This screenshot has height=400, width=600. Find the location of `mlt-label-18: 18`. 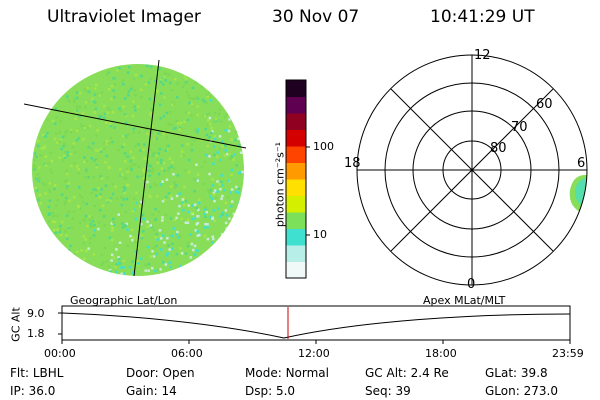

mlt-label-18: 18 is located at coordinates (352, 163).